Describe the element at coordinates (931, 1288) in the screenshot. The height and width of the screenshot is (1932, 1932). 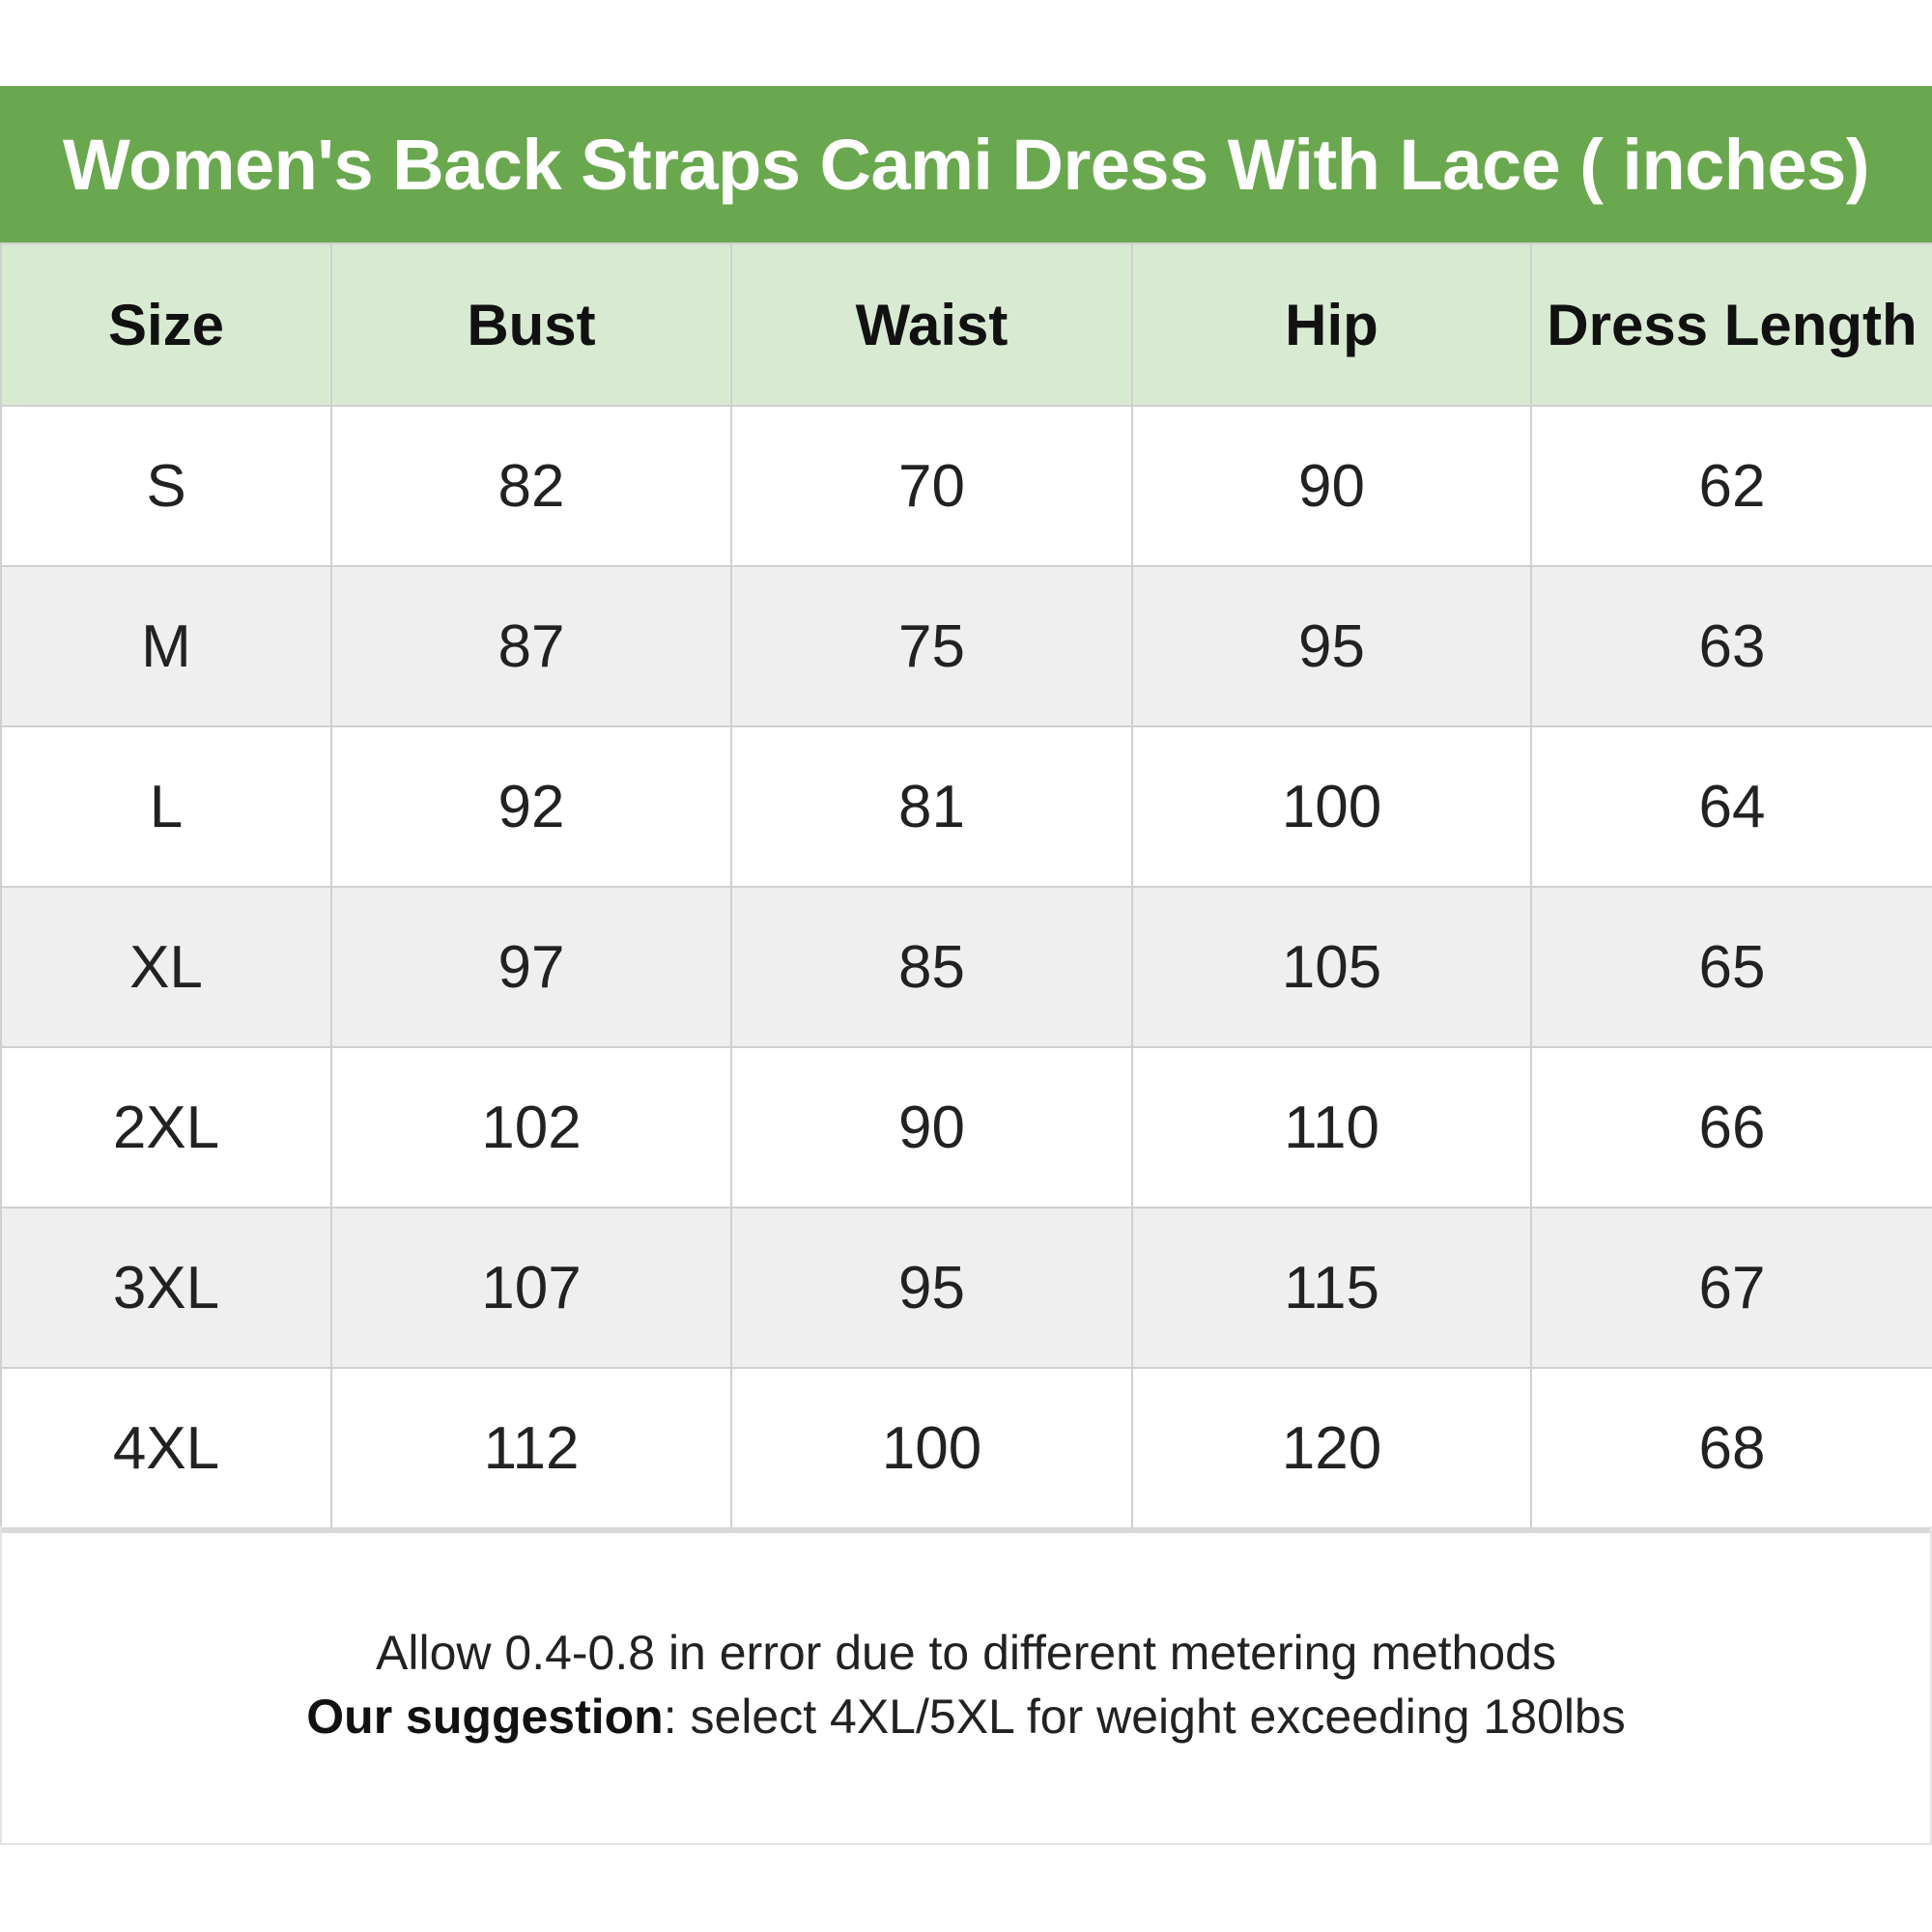
I see `cell-waist: 95` at that location.